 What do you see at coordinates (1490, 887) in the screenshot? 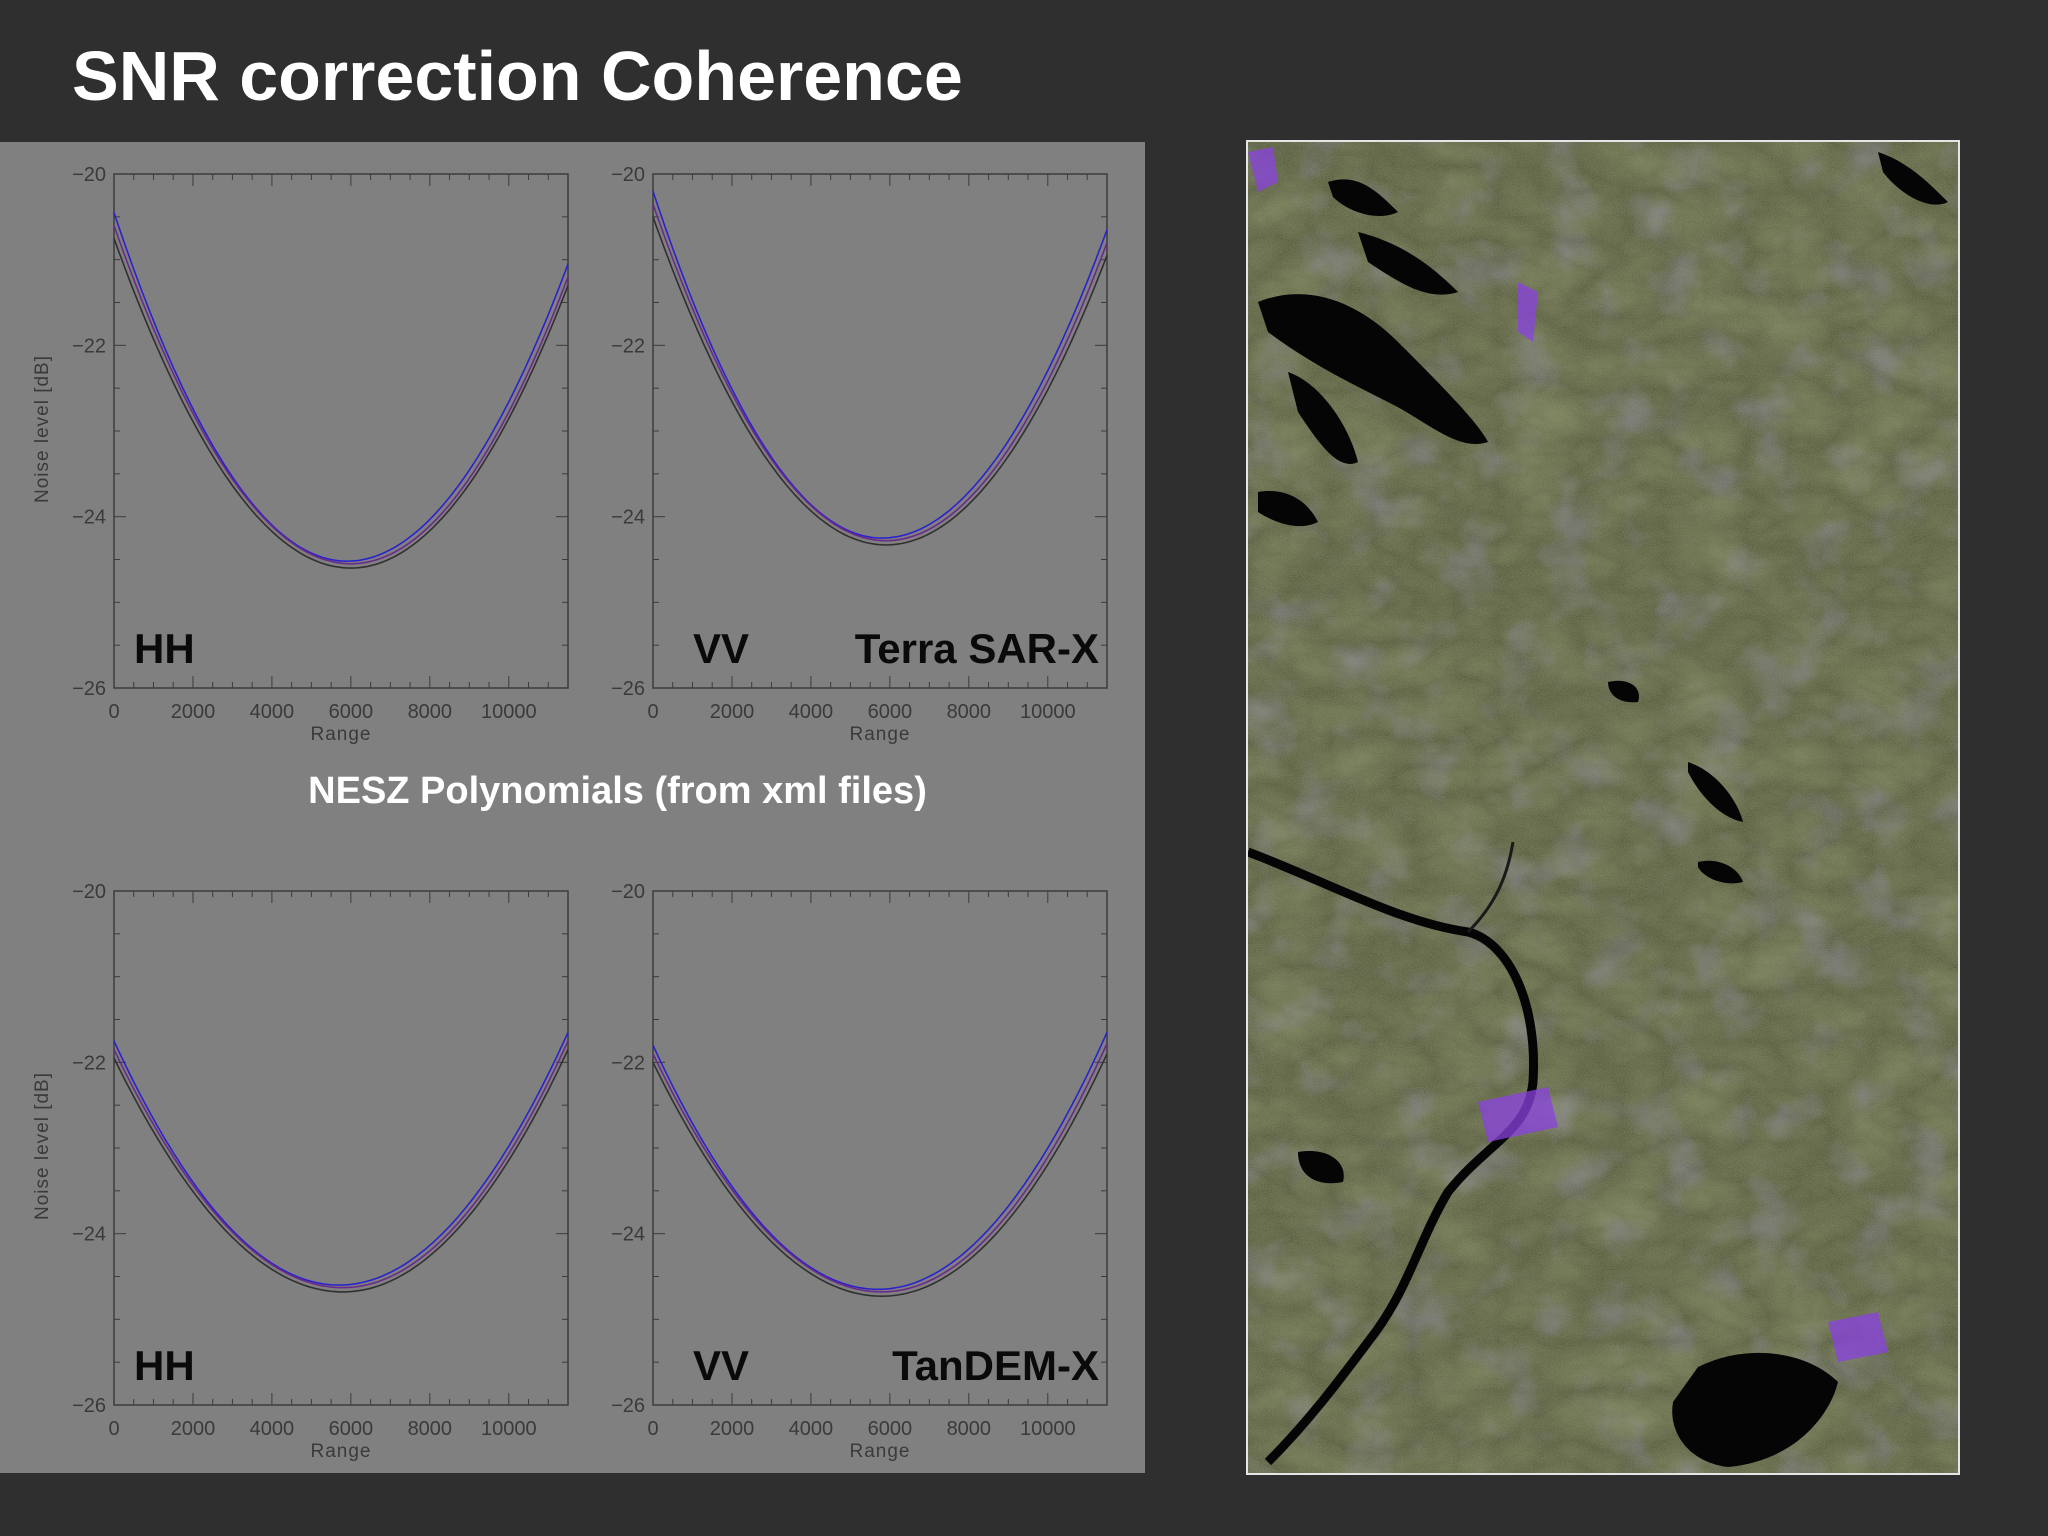
I see `river-branch` at bounding box center [1490, 887].